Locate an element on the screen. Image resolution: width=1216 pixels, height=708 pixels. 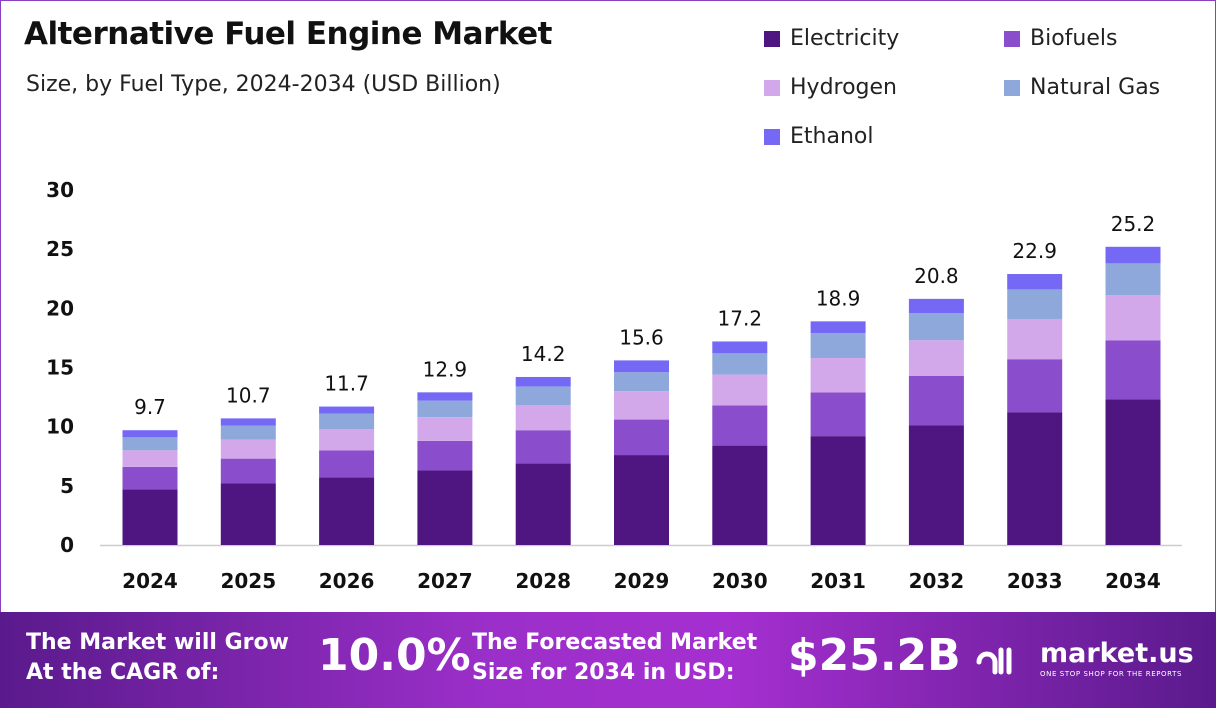
x-tick-label: 2029 is located at coordinates (642, 581).